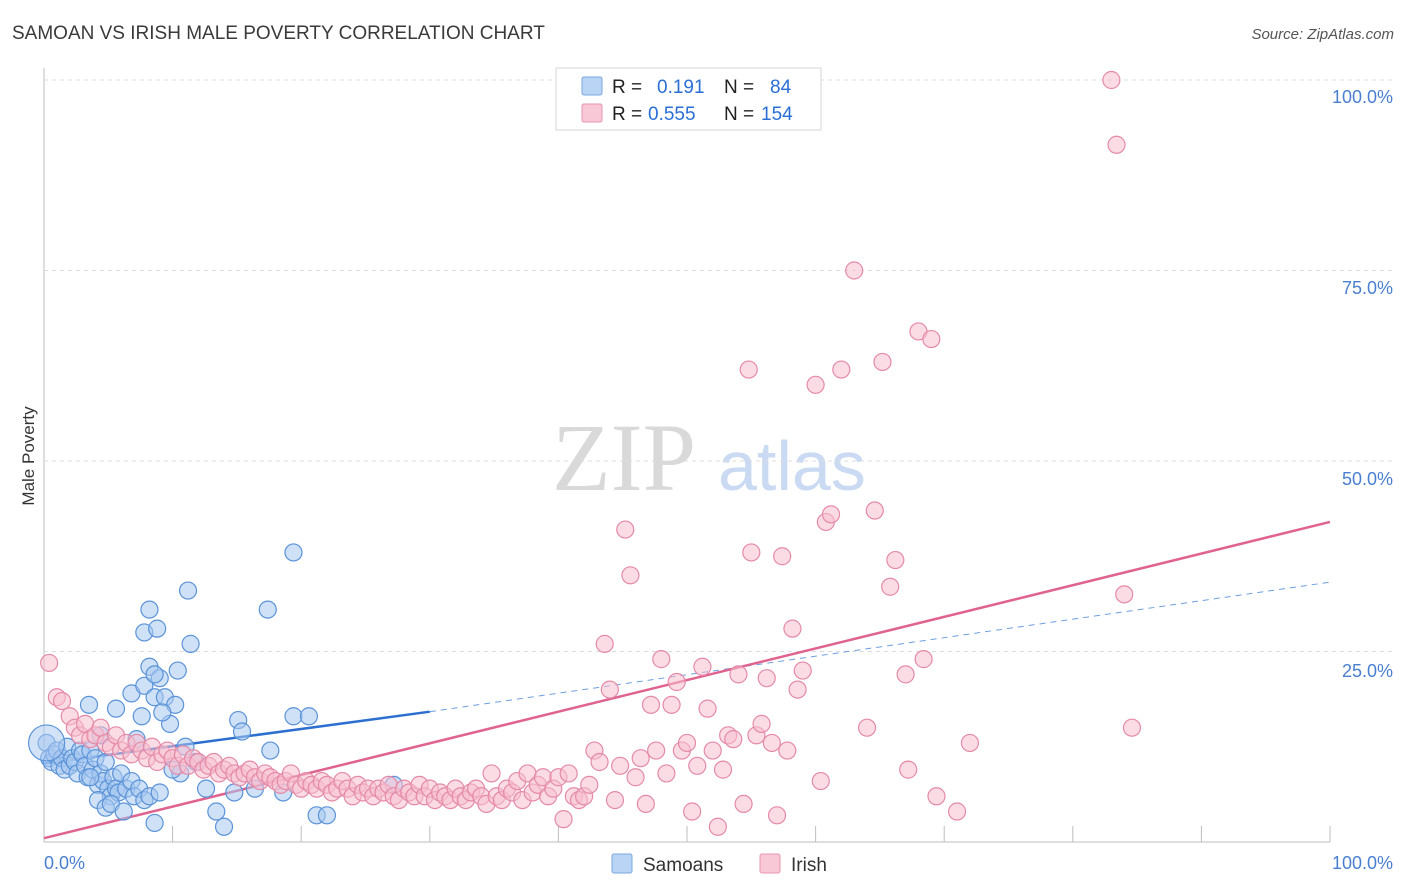 The width and height of the screenshot is (1406, 892). What do you see at coordinates (809, 865) in the screenshot?
I see `bottom-legend-label-irish: Irish` at bounding box center [809, 865].